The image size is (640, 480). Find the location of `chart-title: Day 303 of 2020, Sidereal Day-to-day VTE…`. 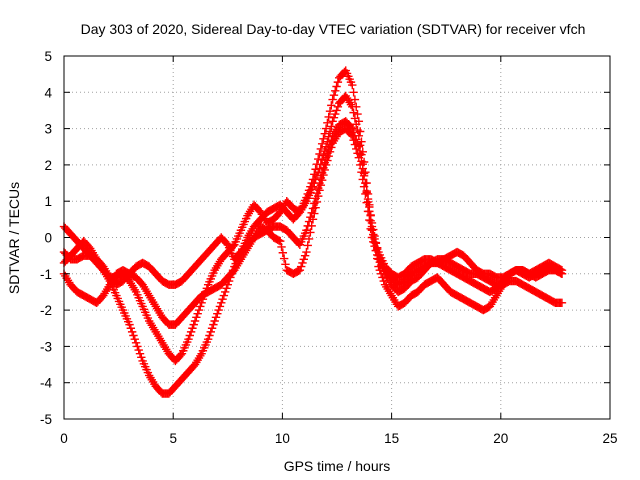

chart-title: Day 303 of 2020, Sidereal Day-to-day VTE… is located at coordinates (333, 29).